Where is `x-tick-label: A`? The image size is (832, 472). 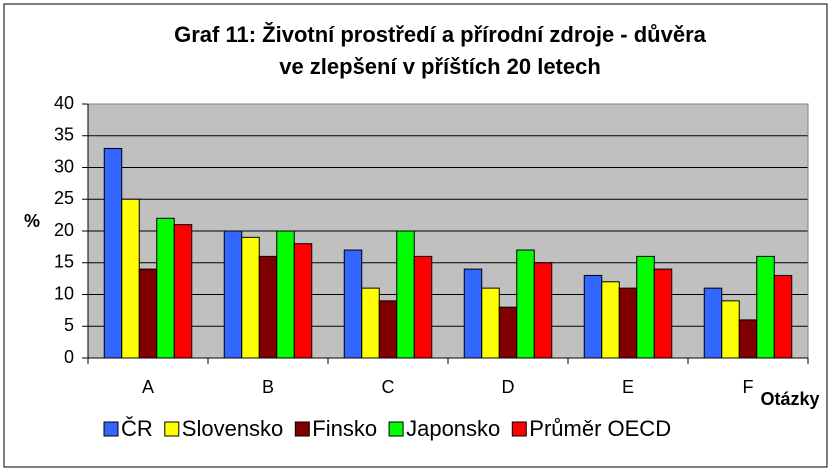
x-tick-label: A is located at coordinates (148, 387).